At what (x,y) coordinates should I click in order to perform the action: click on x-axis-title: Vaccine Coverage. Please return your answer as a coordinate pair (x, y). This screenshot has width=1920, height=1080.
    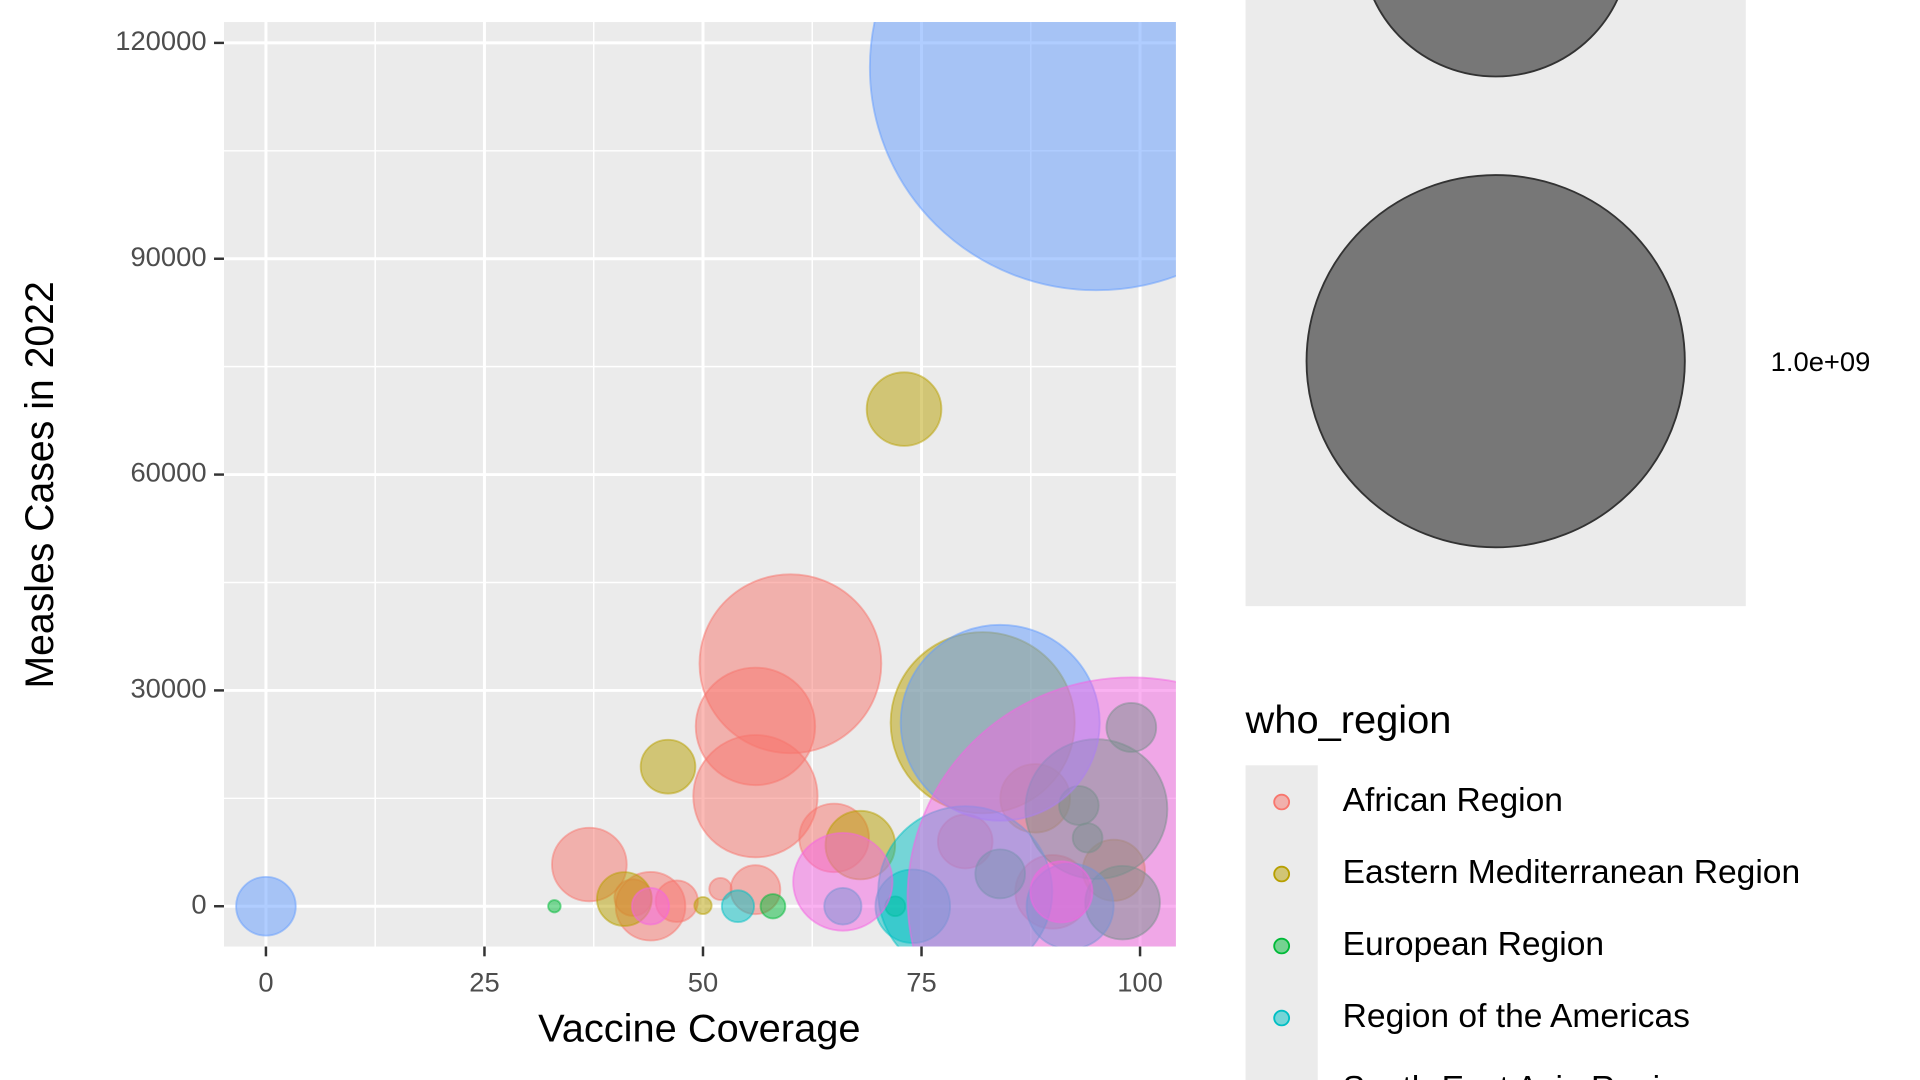
    Looking at the image, I should click on (699, 1029).